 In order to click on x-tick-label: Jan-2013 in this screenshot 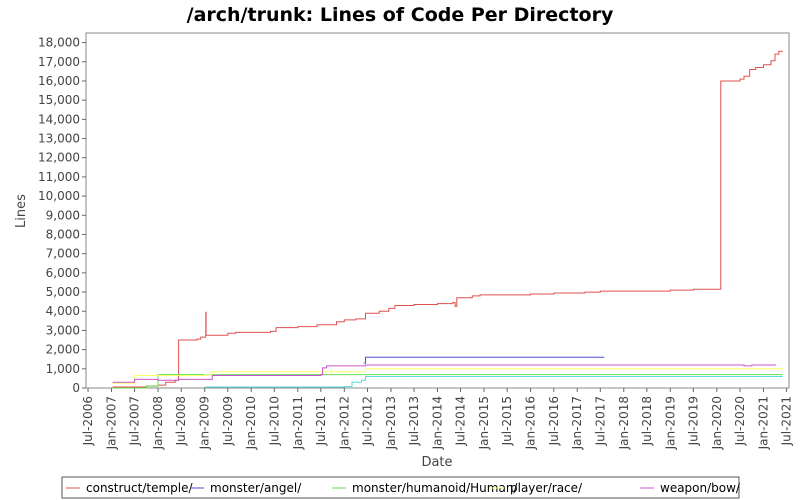, I will do `click(391, 423)`.